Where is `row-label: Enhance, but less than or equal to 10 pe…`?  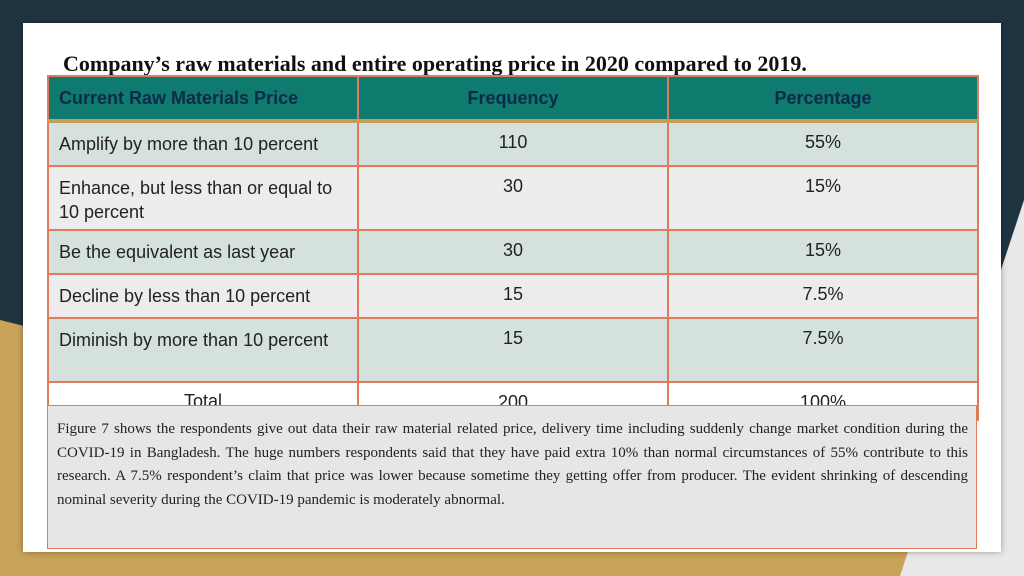 row-label: Enhance, but less than or equal to 10 pe… is located at coordinates (203, 198).